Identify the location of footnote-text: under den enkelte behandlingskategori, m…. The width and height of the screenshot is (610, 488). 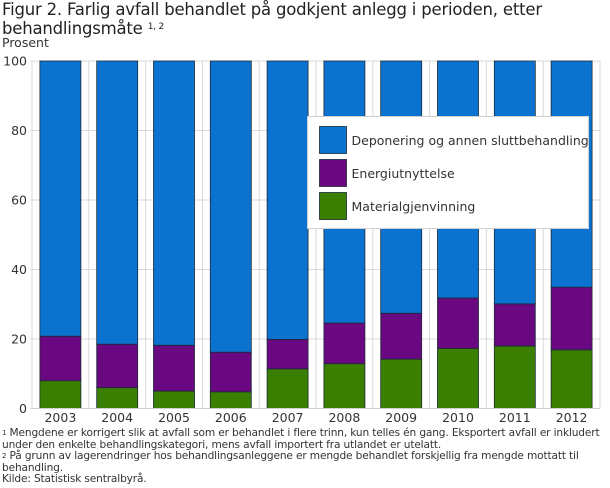
(222, 444).